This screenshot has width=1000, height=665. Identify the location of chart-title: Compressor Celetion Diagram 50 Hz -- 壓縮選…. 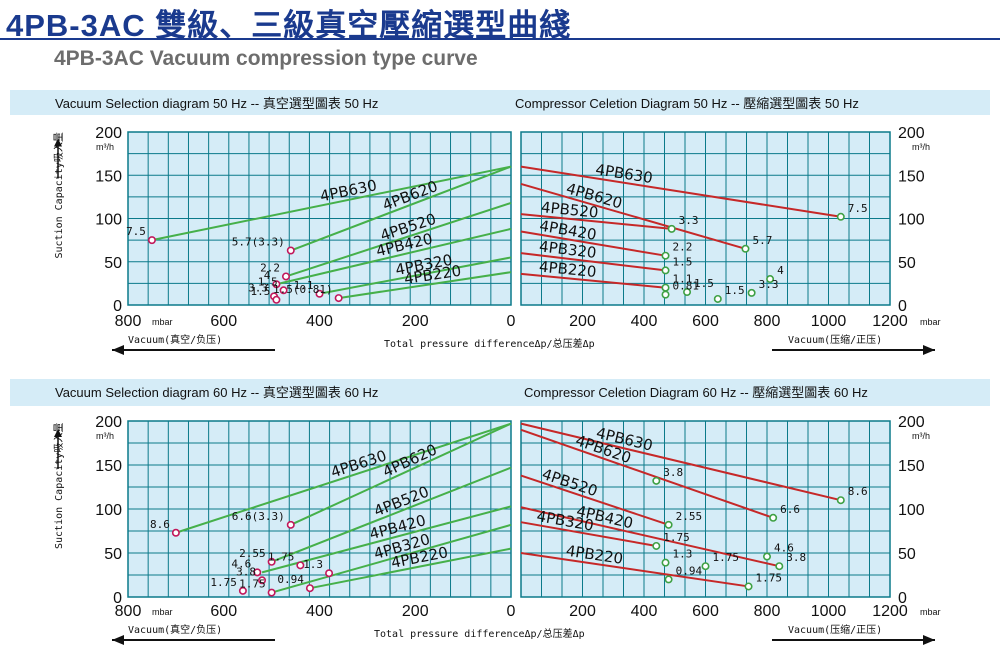
(687, 103).